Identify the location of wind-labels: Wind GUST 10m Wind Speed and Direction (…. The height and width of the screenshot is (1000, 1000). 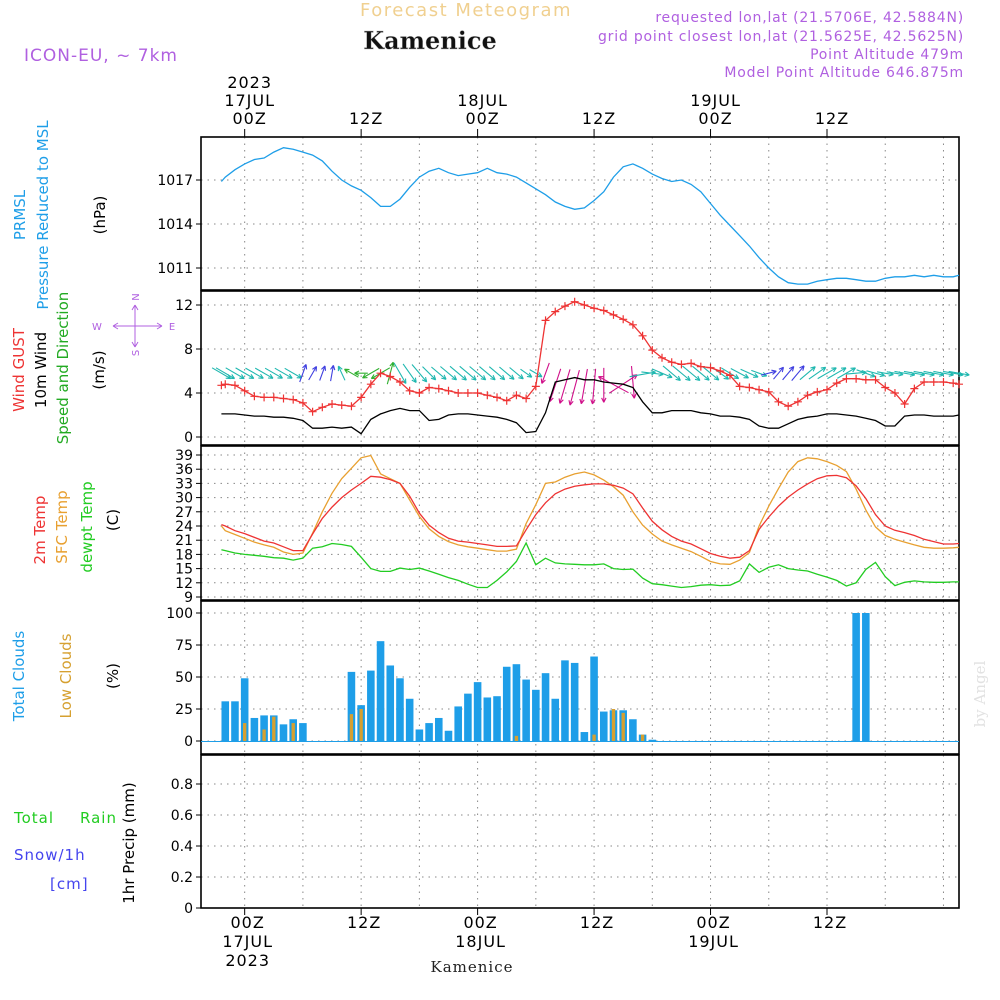
(92, 368).